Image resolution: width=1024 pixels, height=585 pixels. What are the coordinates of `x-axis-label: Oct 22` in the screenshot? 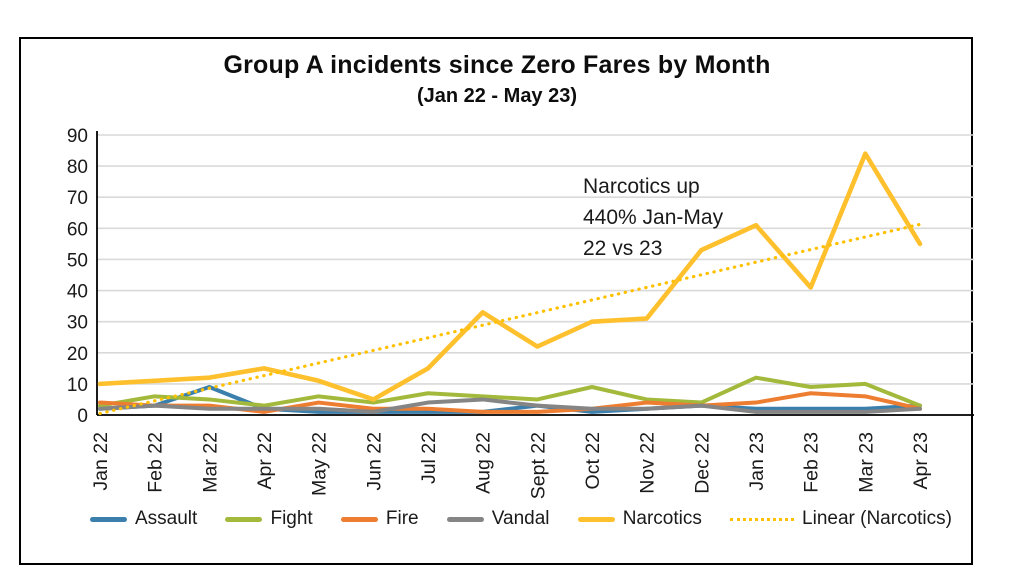 It's located at (593, 460).